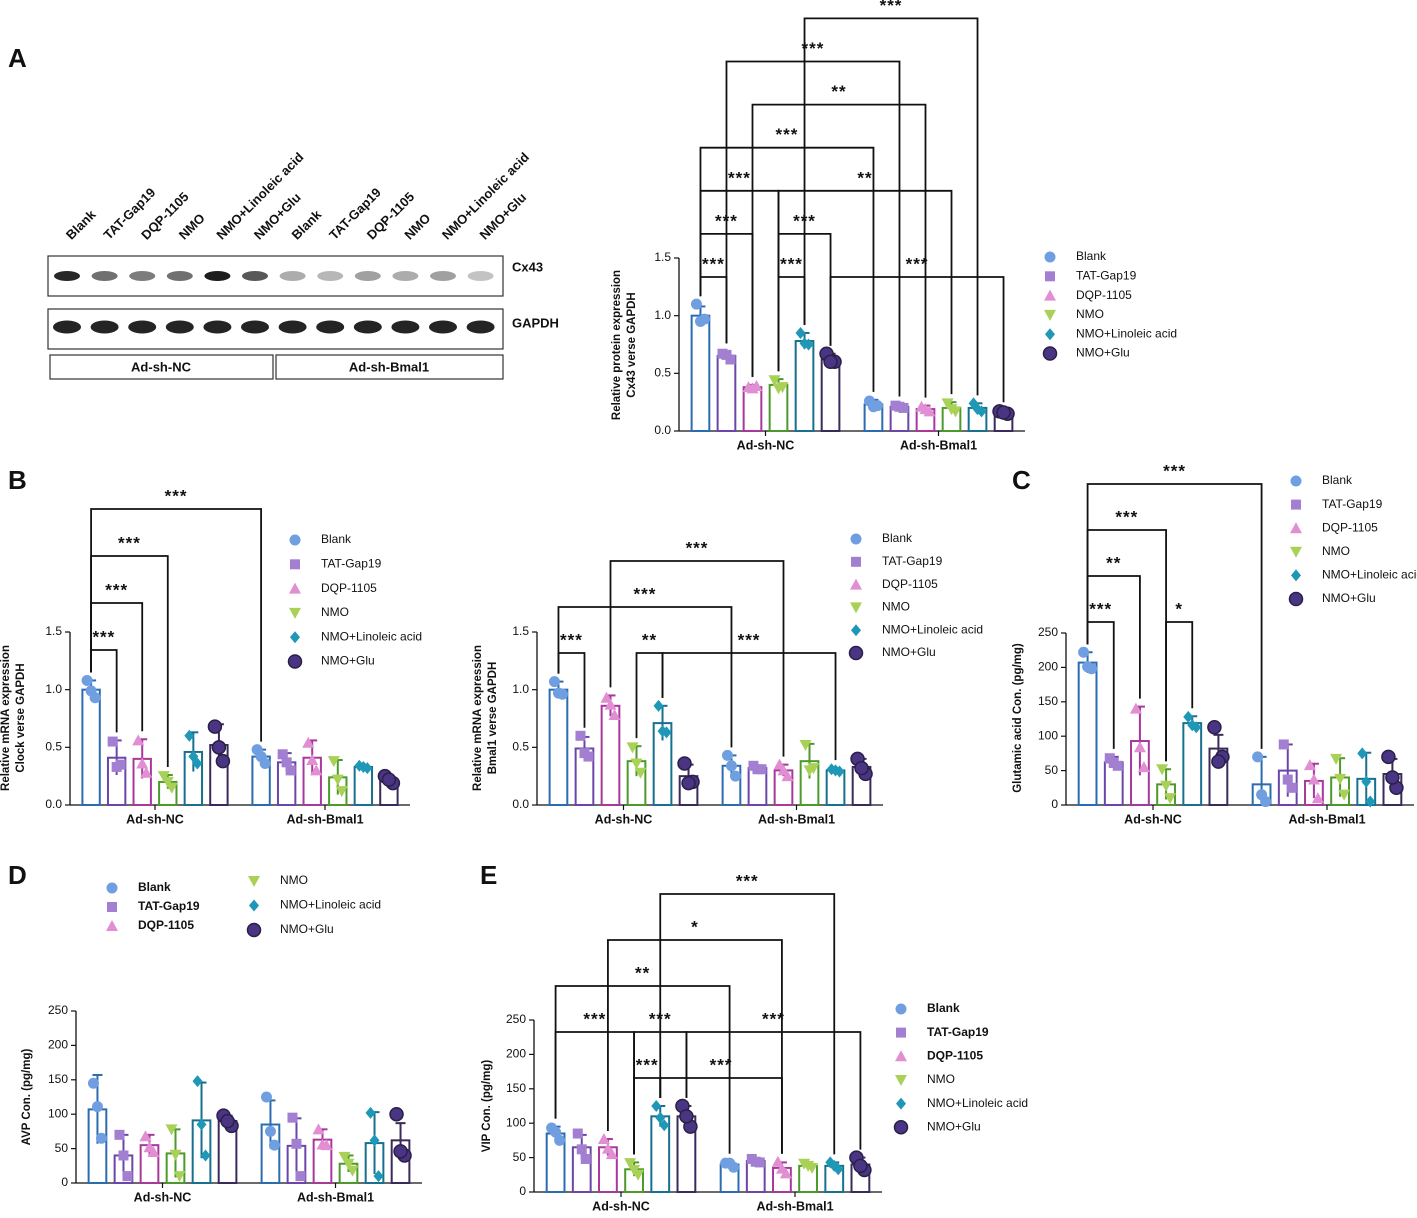  I want to click on lane-label: NMO, so click(417, 226).